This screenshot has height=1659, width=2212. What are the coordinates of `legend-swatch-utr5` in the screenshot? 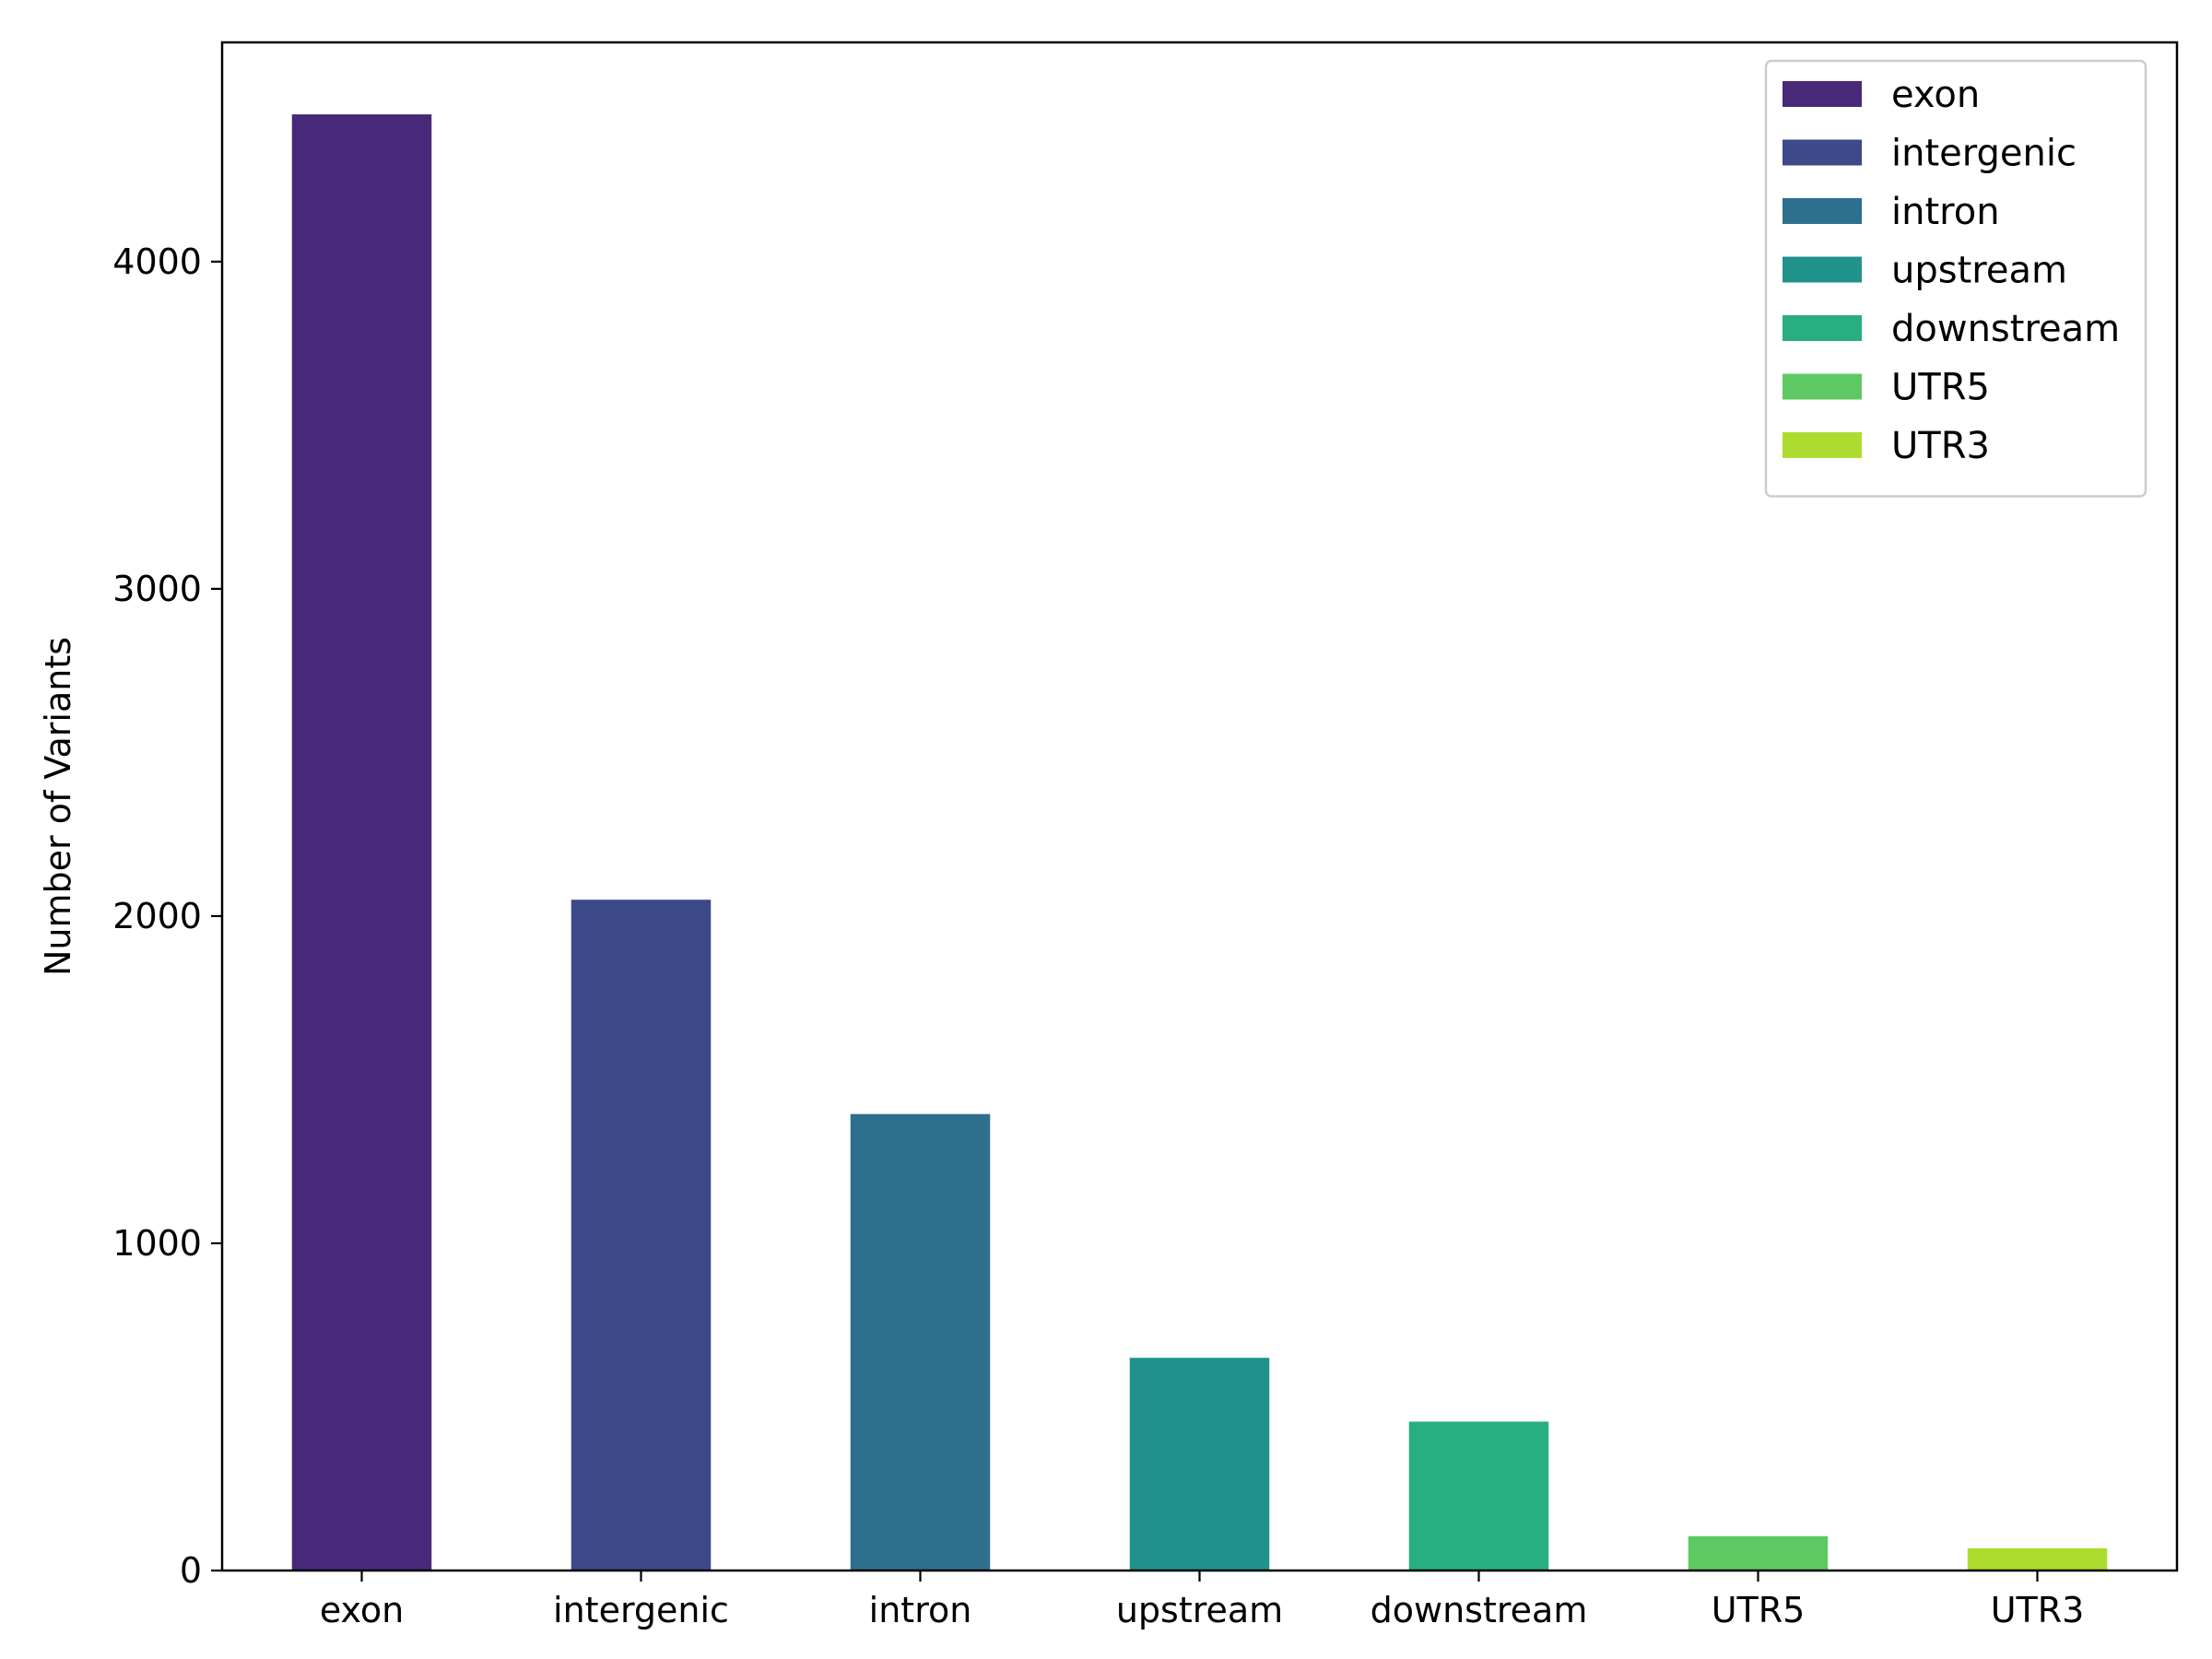 It's located at (1822, 386).